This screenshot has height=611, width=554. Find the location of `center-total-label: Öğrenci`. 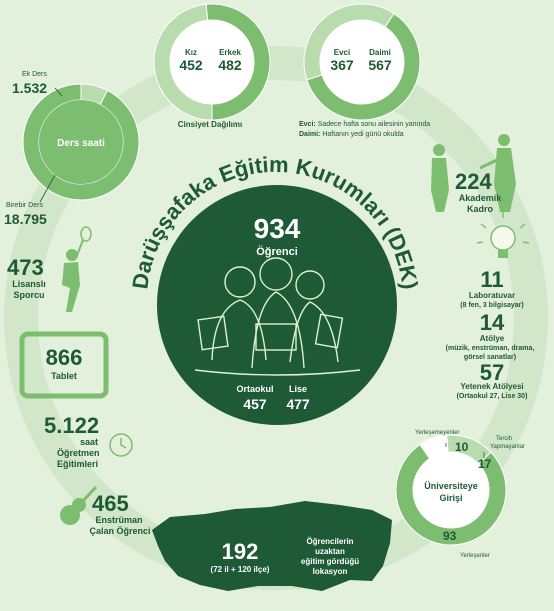

center-total-label: Öğrenci is located at coordinates (277, 252).